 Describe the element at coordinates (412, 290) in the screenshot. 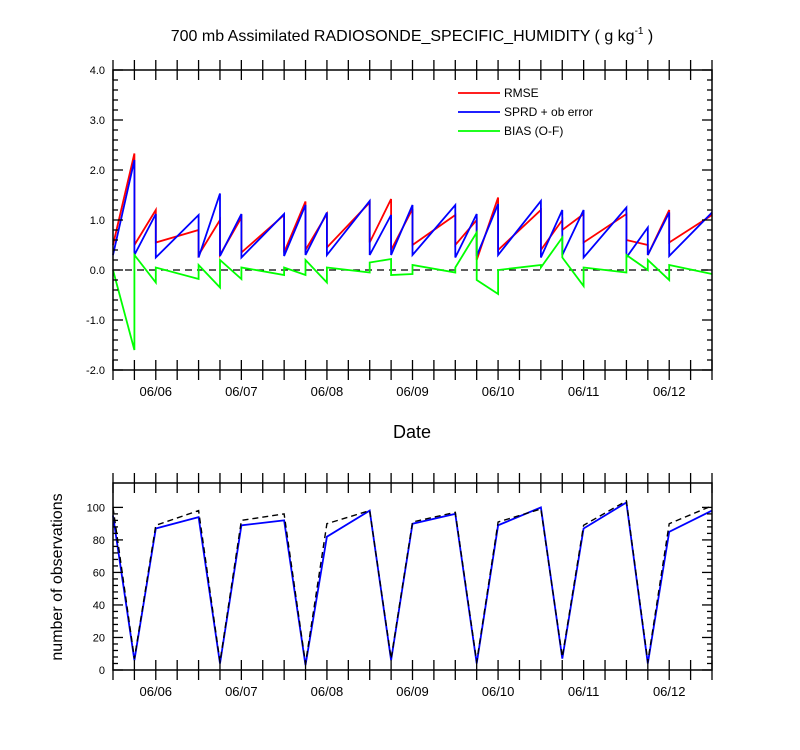

I see `series-line-bias-o-f-` at that location.